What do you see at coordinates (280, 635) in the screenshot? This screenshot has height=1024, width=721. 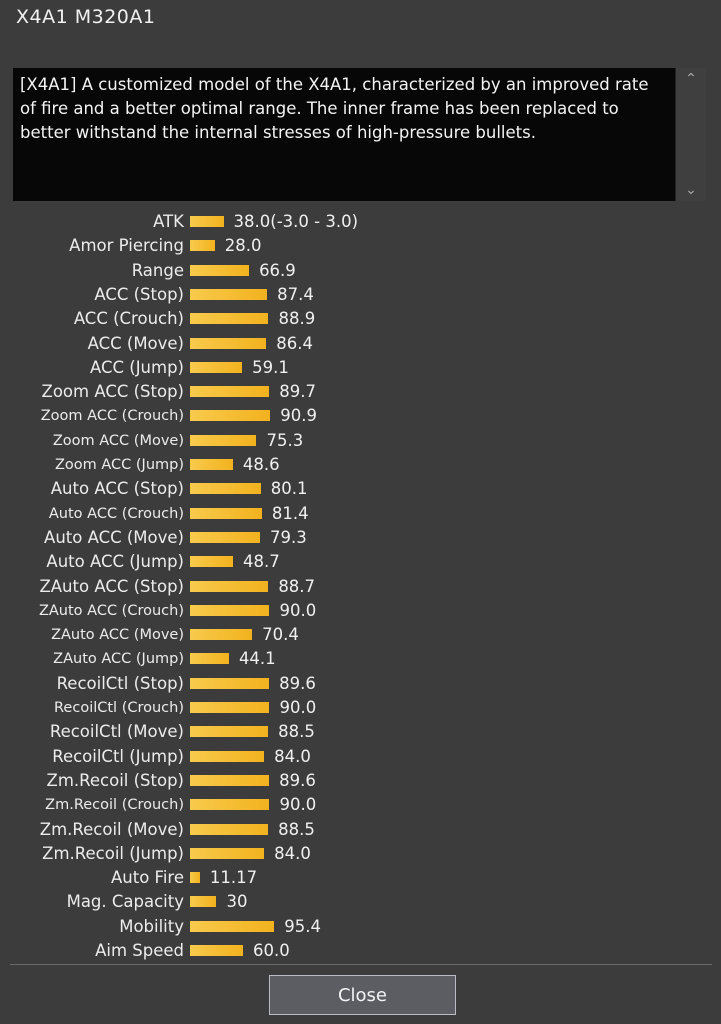 I see `stat-value: 70.4` at bounding box center [280, 635].